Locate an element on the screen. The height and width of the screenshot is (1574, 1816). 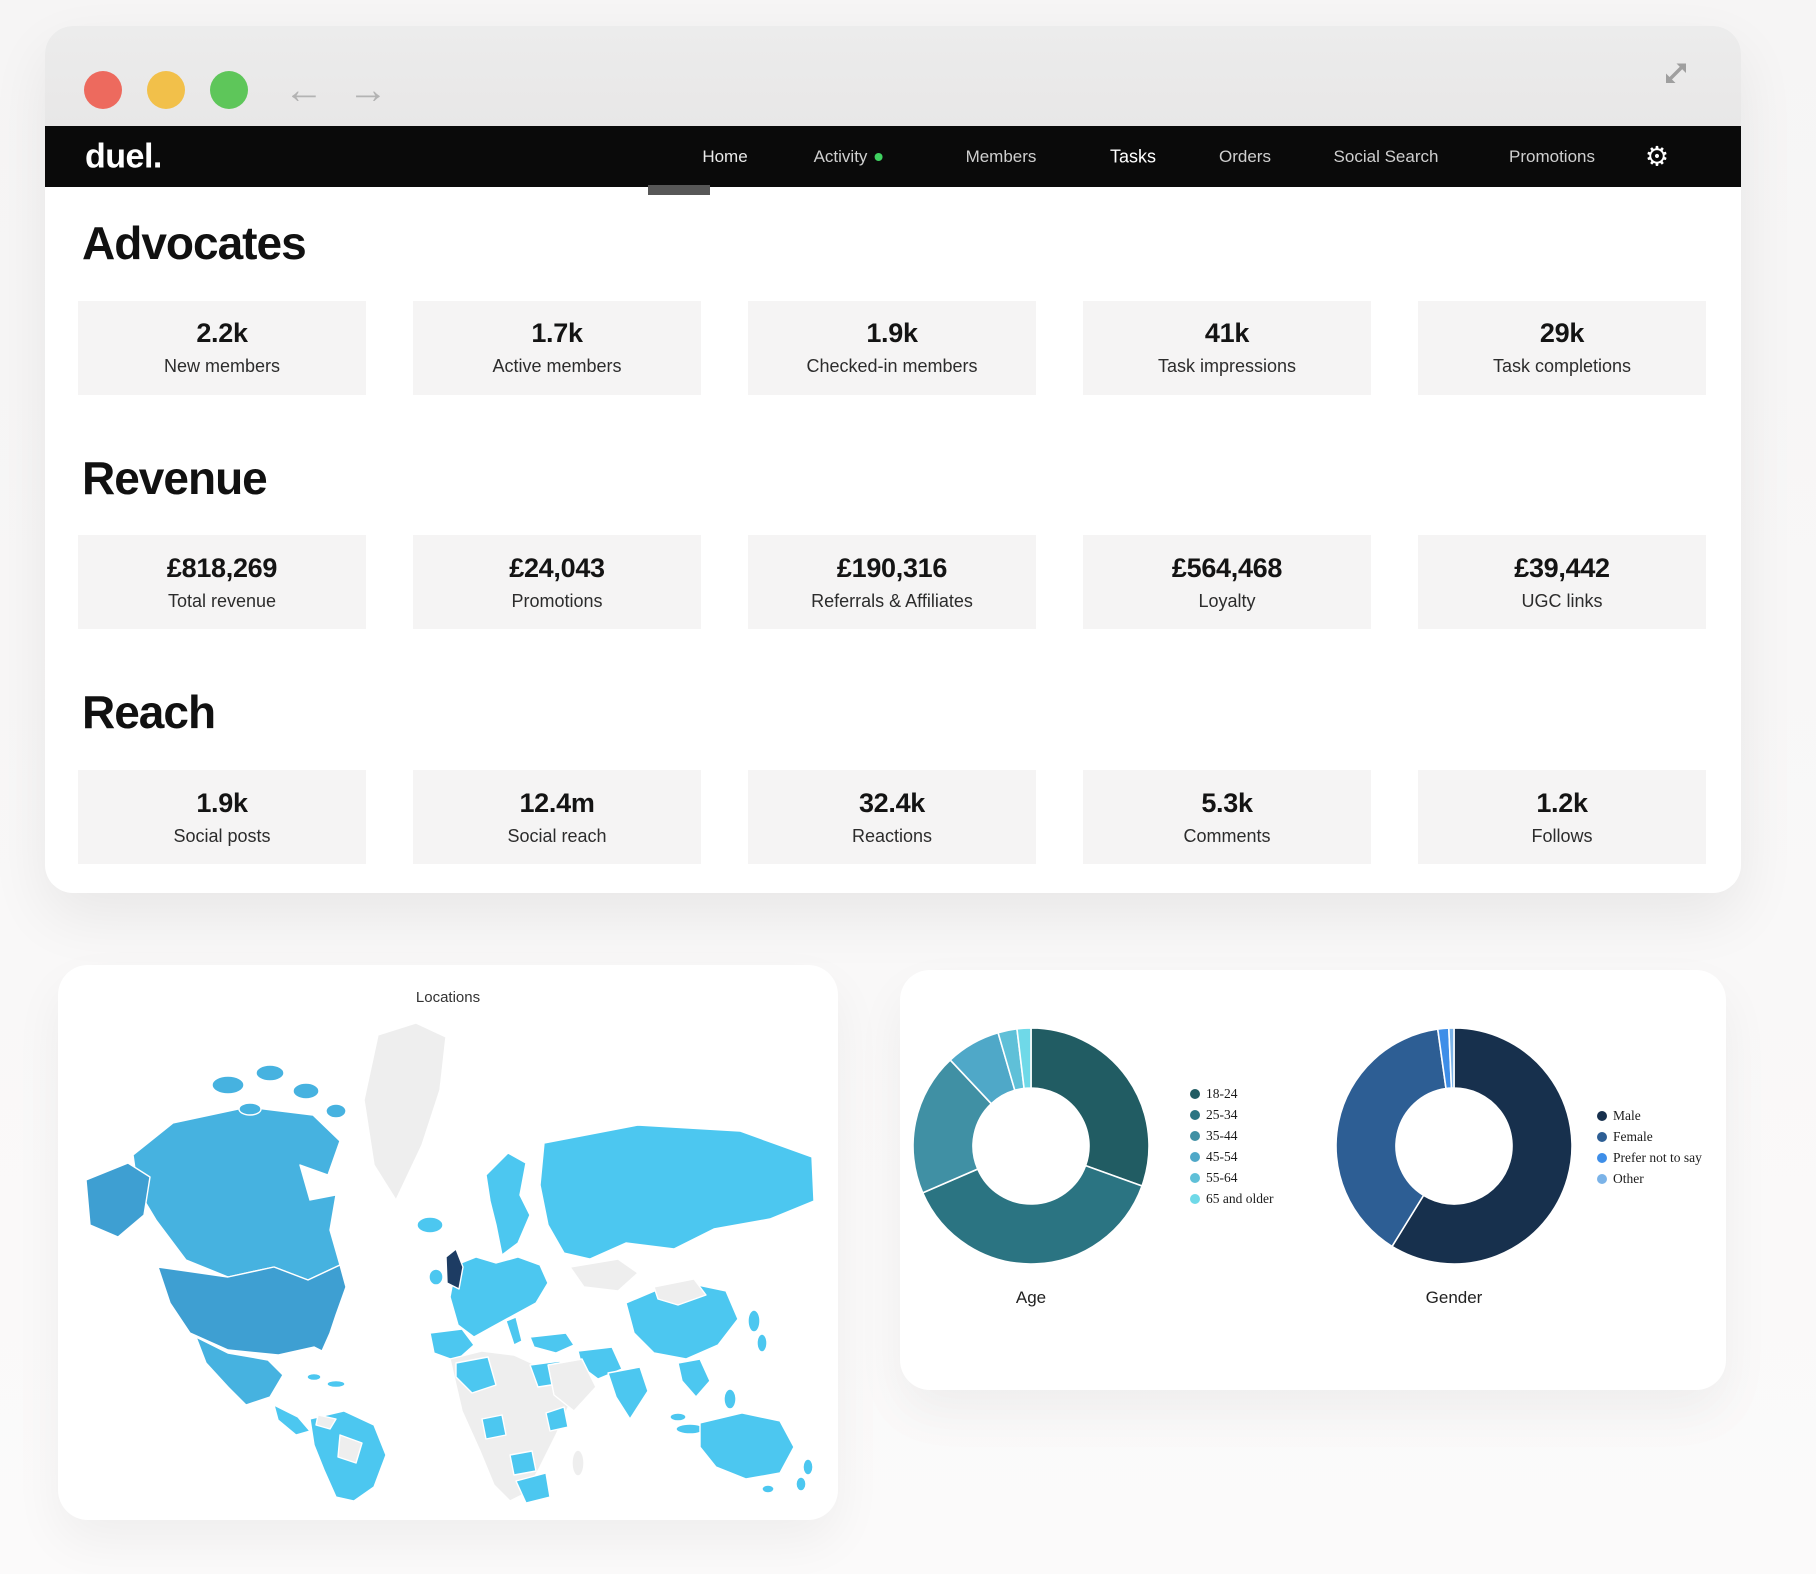
legend-label: 18-24 is located at coordinates (1222, 1093).